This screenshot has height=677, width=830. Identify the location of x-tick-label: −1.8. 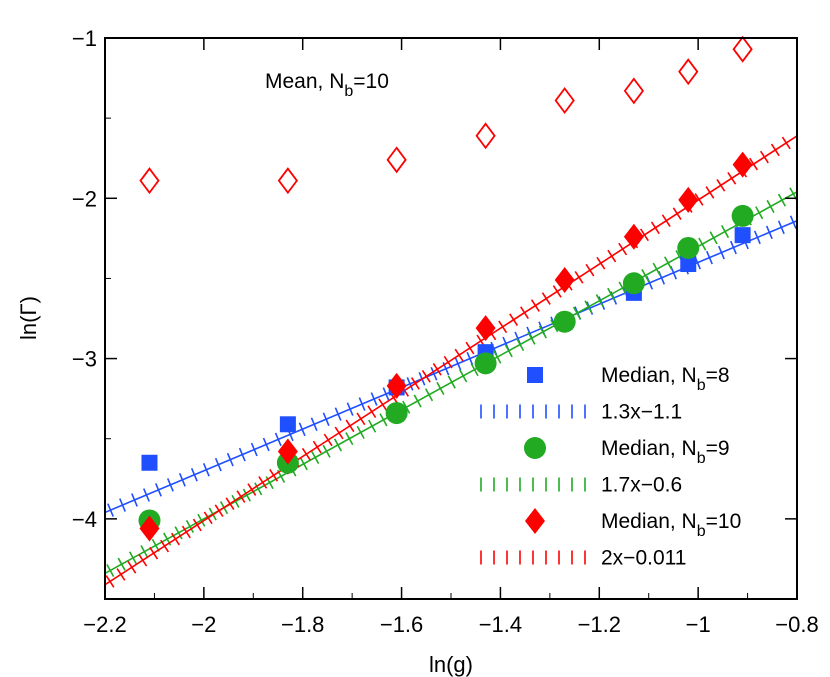
(302, 624).